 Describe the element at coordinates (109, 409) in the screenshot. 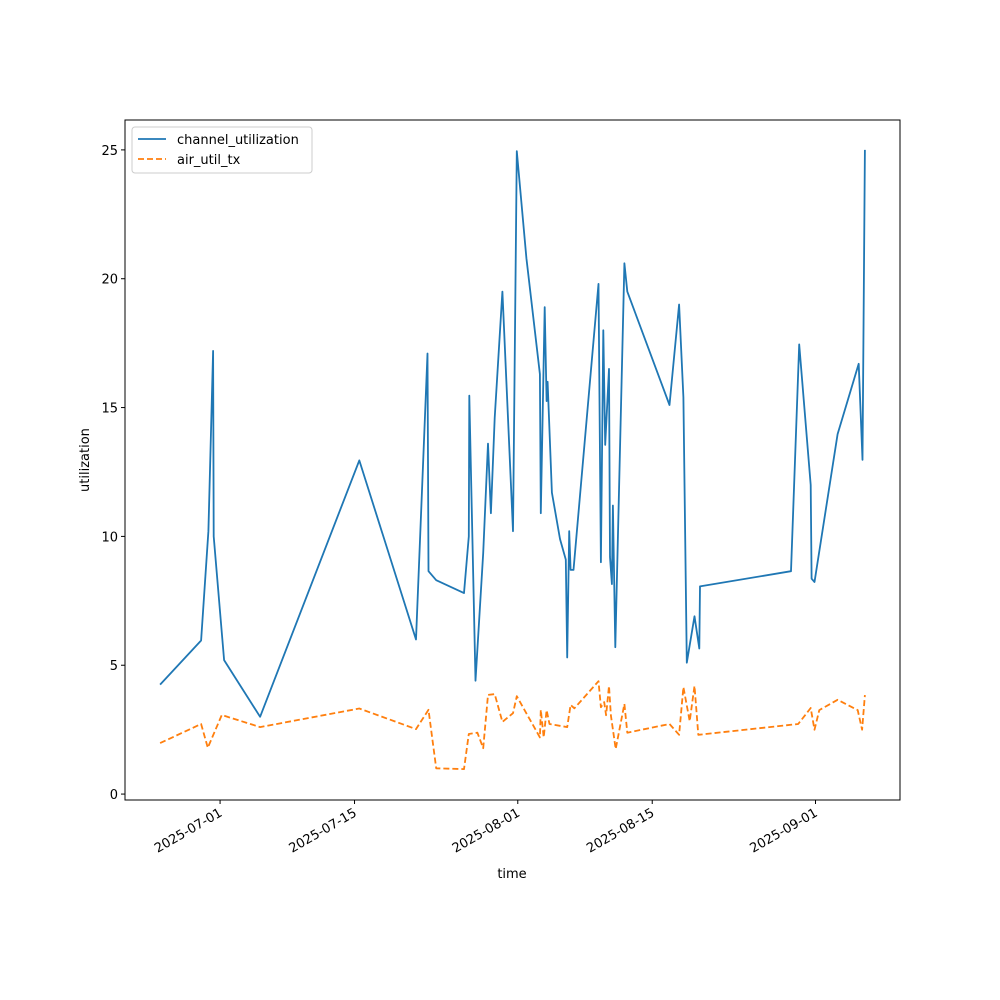

I see `y-tick-label: 15` at that location.